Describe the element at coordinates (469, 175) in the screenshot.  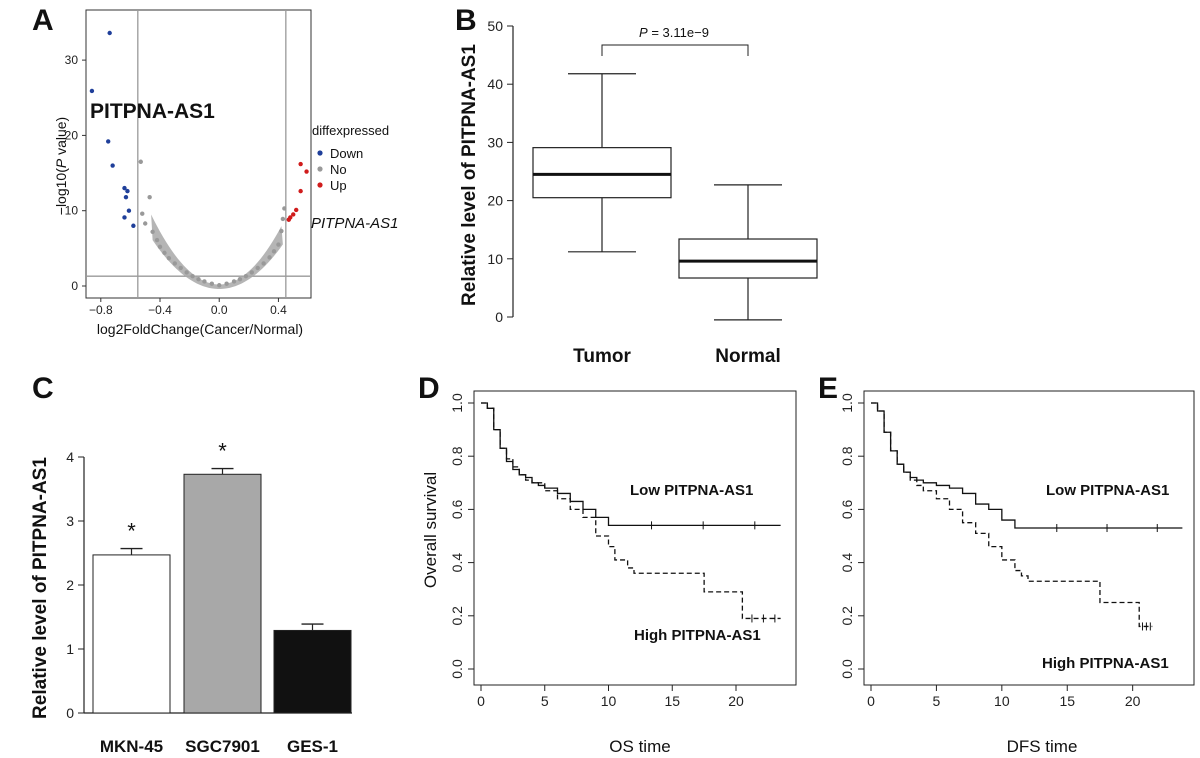
I see `boxplot-y-axis-title: Relative level of PITPNA-AS1` at that location.